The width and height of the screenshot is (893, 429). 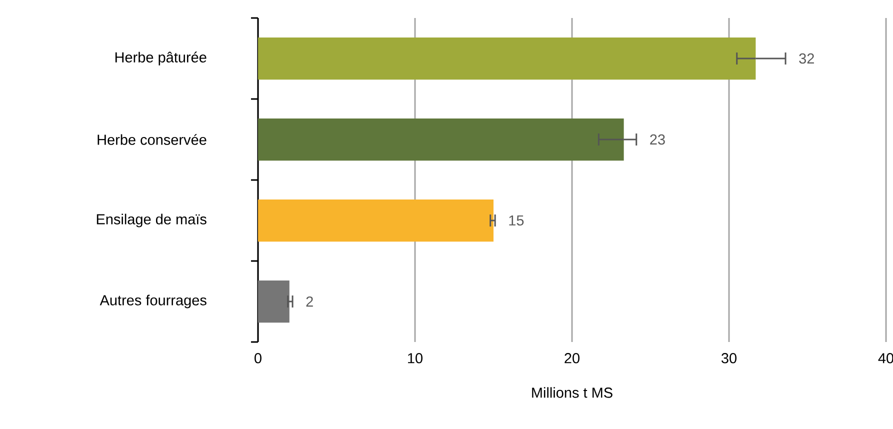 I want to click on data-label: 32, so click(x=806, y=58).